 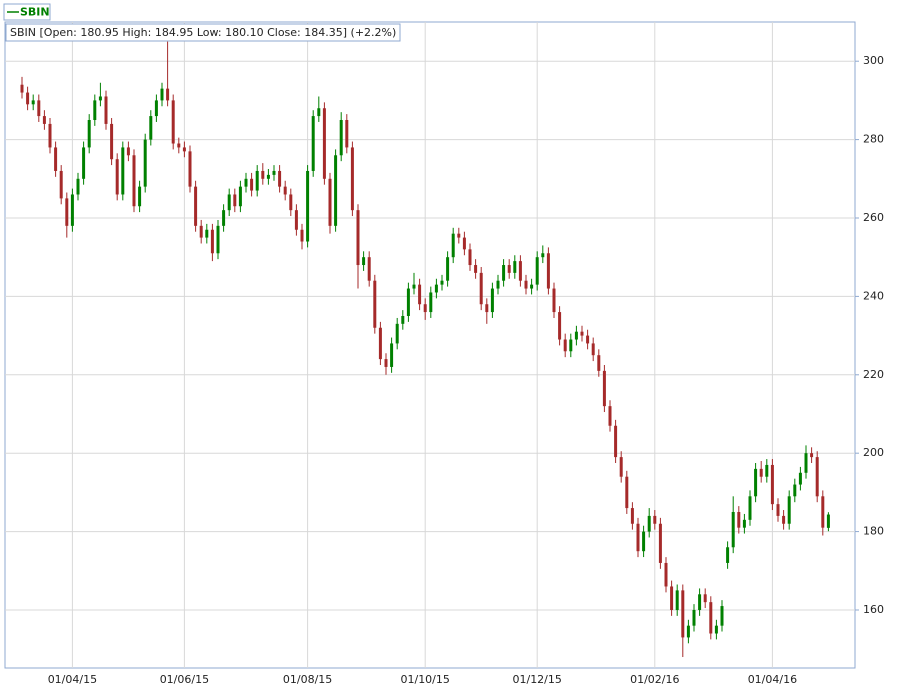 I want to click on y-tick-label: 260, so click(x=873, y=217).